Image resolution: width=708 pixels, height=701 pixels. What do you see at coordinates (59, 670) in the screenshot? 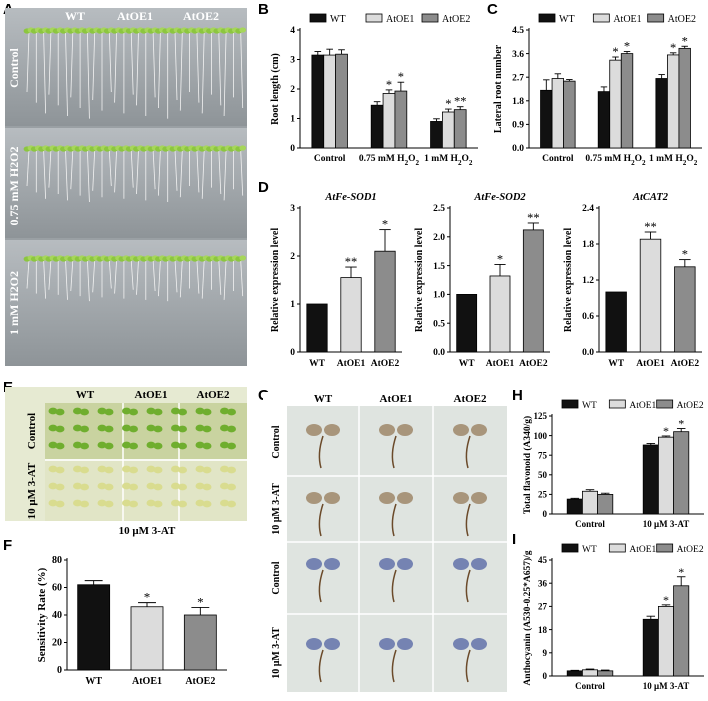
I see `y-tick-label: 0` at bounding box center [59, 670].